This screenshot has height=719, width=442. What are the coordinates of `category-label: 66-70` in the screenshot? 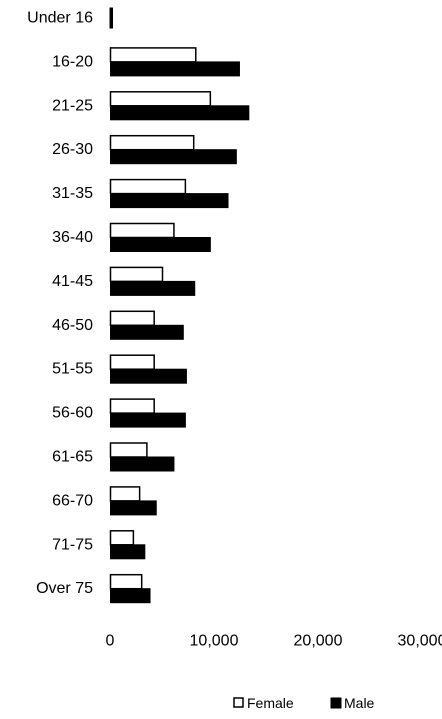 It's located at (72, 500).